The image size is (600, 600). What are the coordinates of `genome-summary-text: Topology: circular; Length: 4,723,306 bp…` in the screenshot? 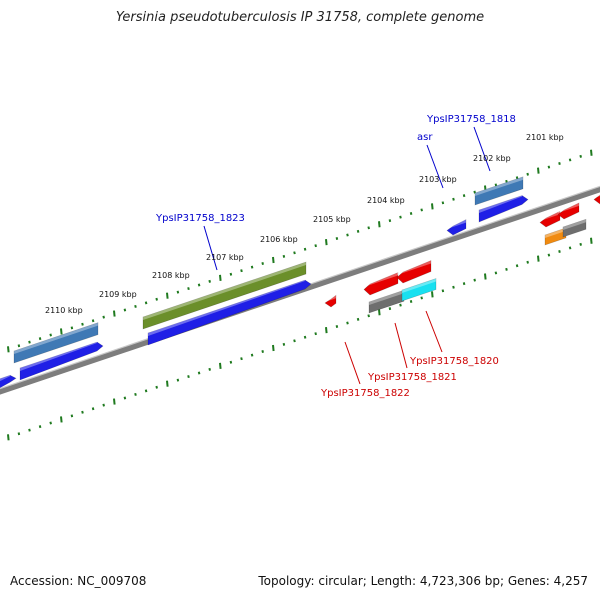 It's located at (423, 581).